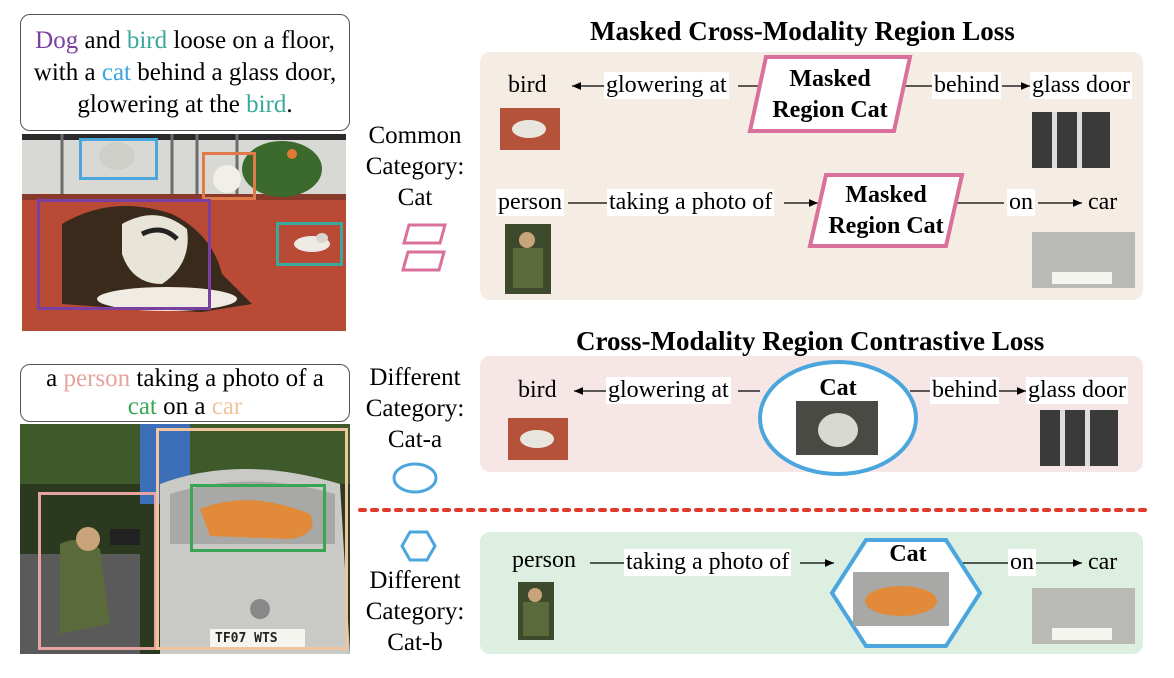  Describe the element at coordinates (415, 642) in the screenshot. I see `diff-b-line3: Cat-b` at that location.